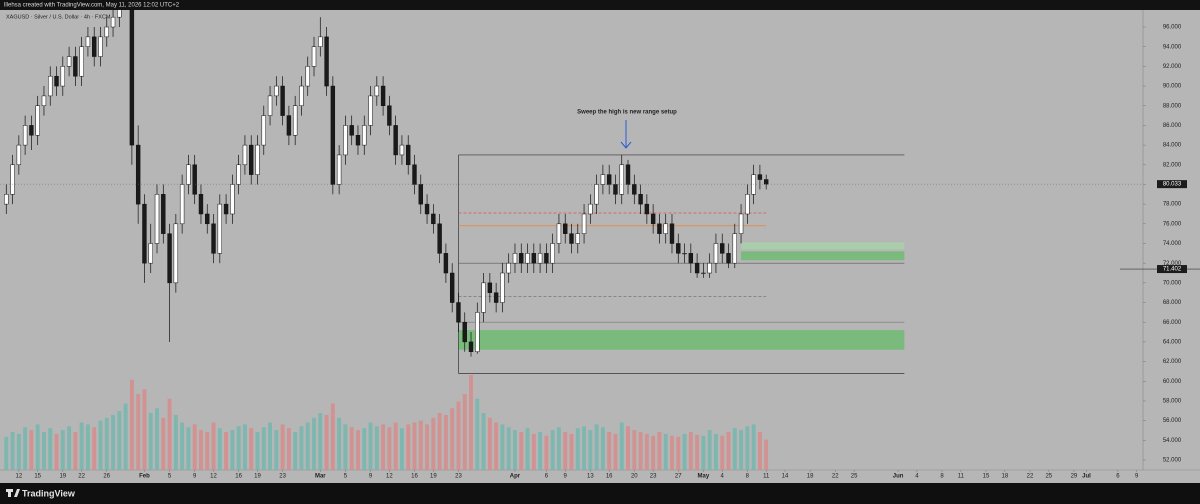 This screenshot has width=1200, height=504. What do you see at coordinates (1048, 477) in the screenshot?
I see `x-tick-label: 25` at bounding box center [1048, 477].